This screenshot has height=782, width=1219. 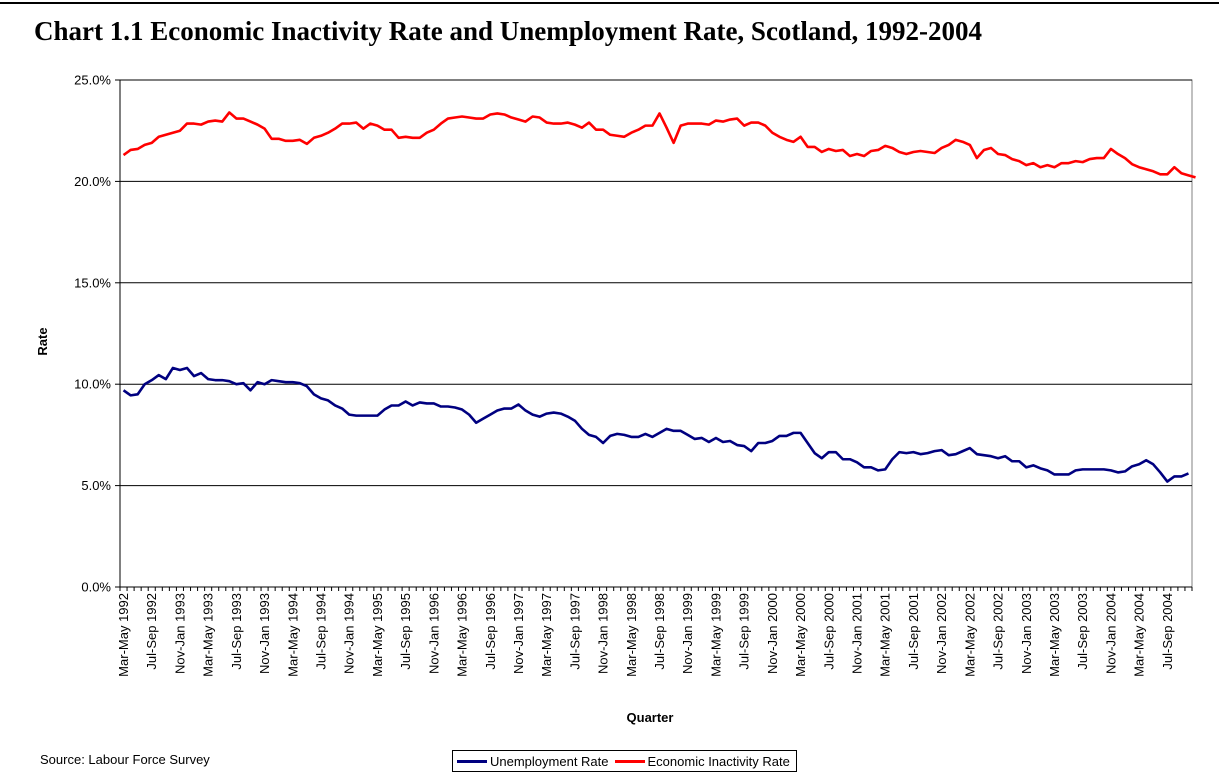 What do you see at coordinates (42, 341) in the screenshot?
I see `y-axis-title: Rate` at bounding box center [42, 341].